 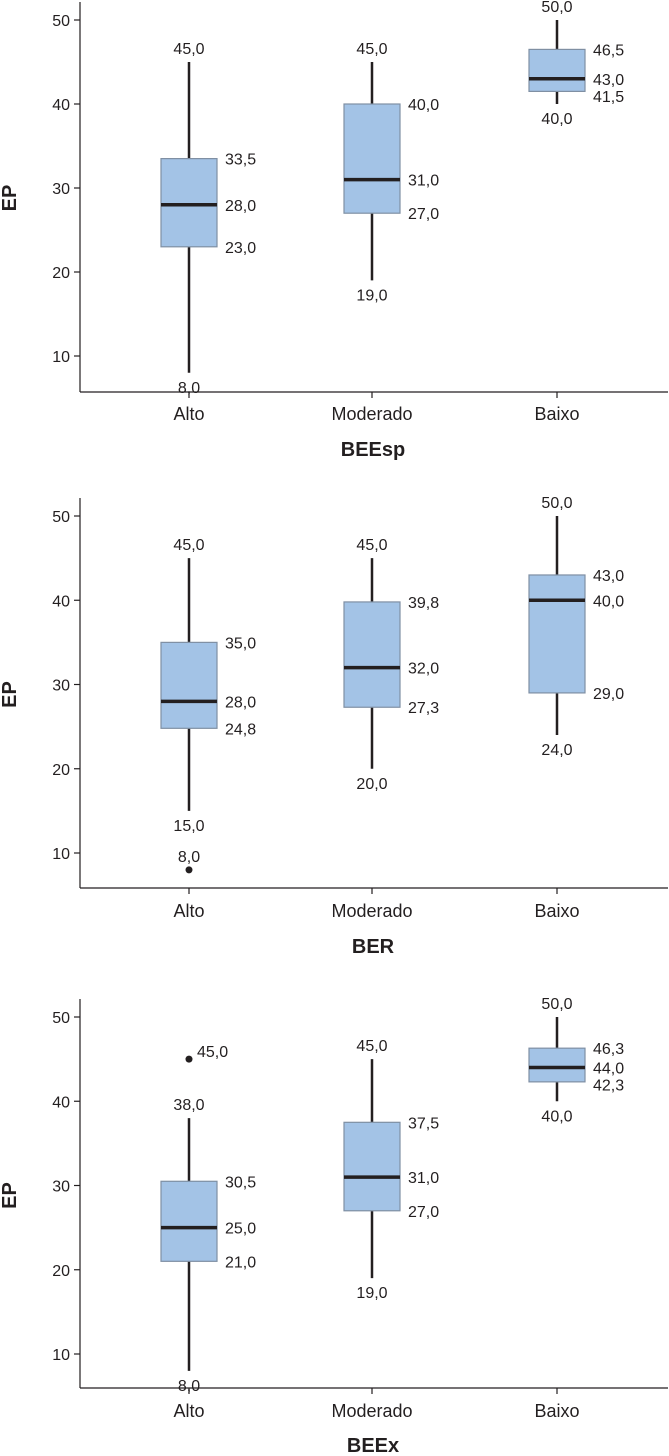 What do you see at coordinates (608, 97) in the screenshot?
I see `q1-label: 41,5` at bounding box center [608, 97].